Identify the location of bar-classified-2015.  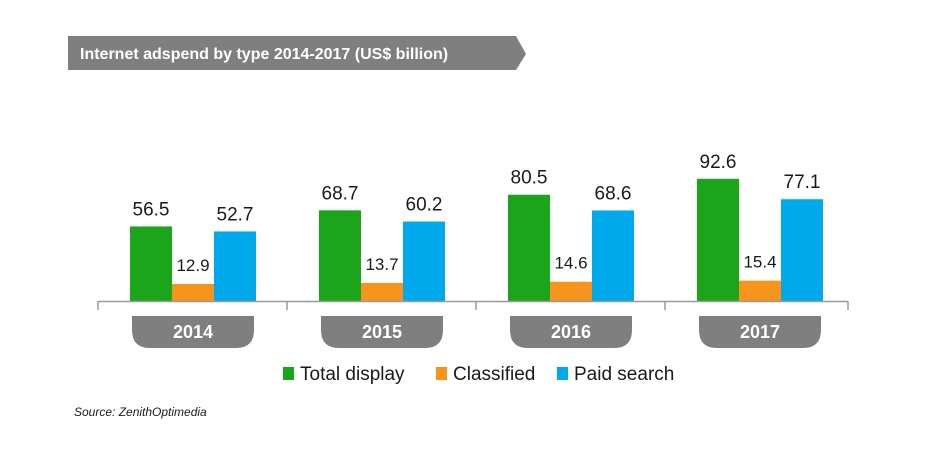
(382, 291).